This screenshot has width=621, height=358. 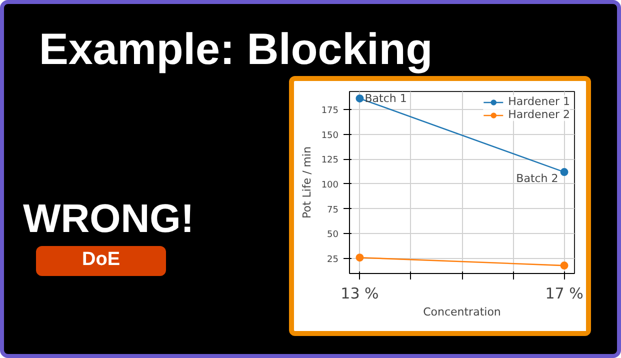 I want to click on y-tick-label: 25, so click(x=332, y=260).